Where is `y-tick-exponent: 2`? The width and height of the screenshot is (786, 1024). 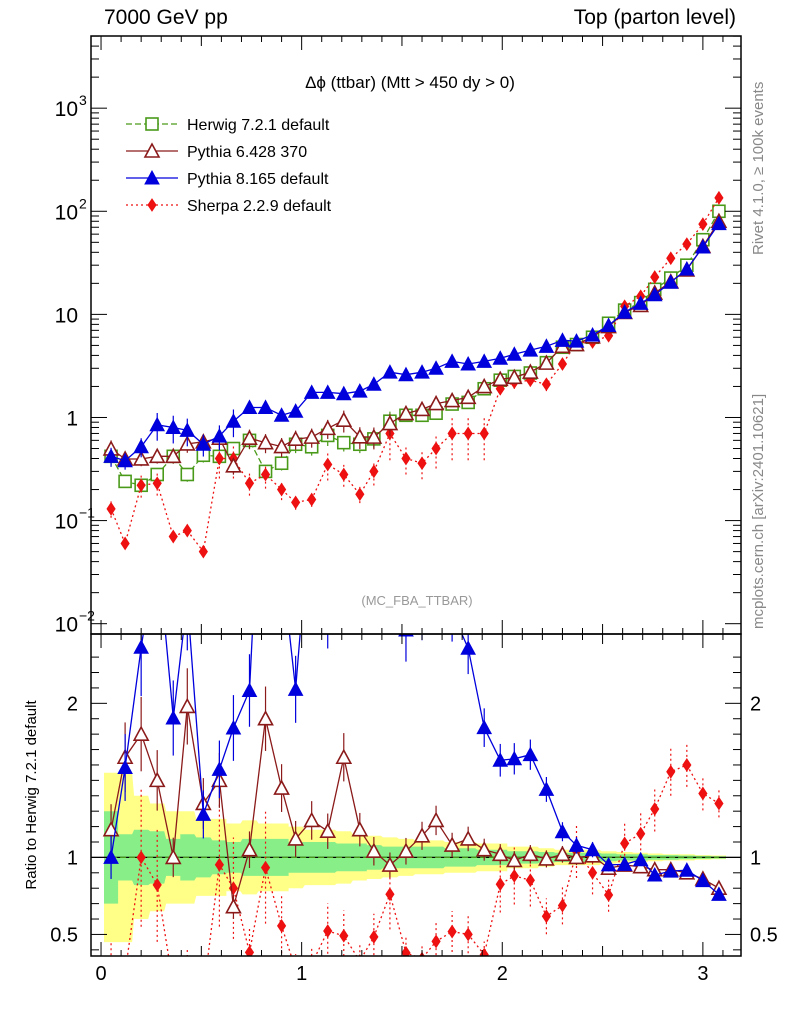 y-tick-exponent: 2 is located at coordinates (83, 203).